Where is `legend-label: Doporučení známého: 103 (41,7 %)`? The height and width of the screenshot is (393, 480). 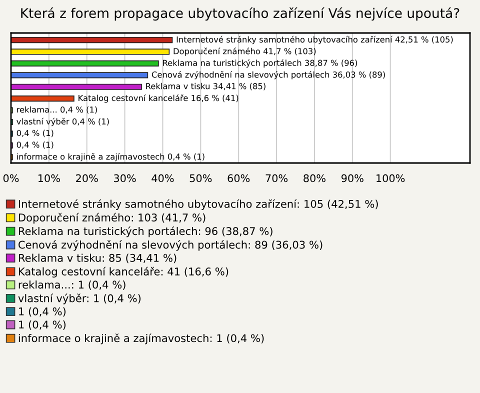
legend-label: Doporučení známého: 103 (41,7 %) is located at coordinates (112, 218).